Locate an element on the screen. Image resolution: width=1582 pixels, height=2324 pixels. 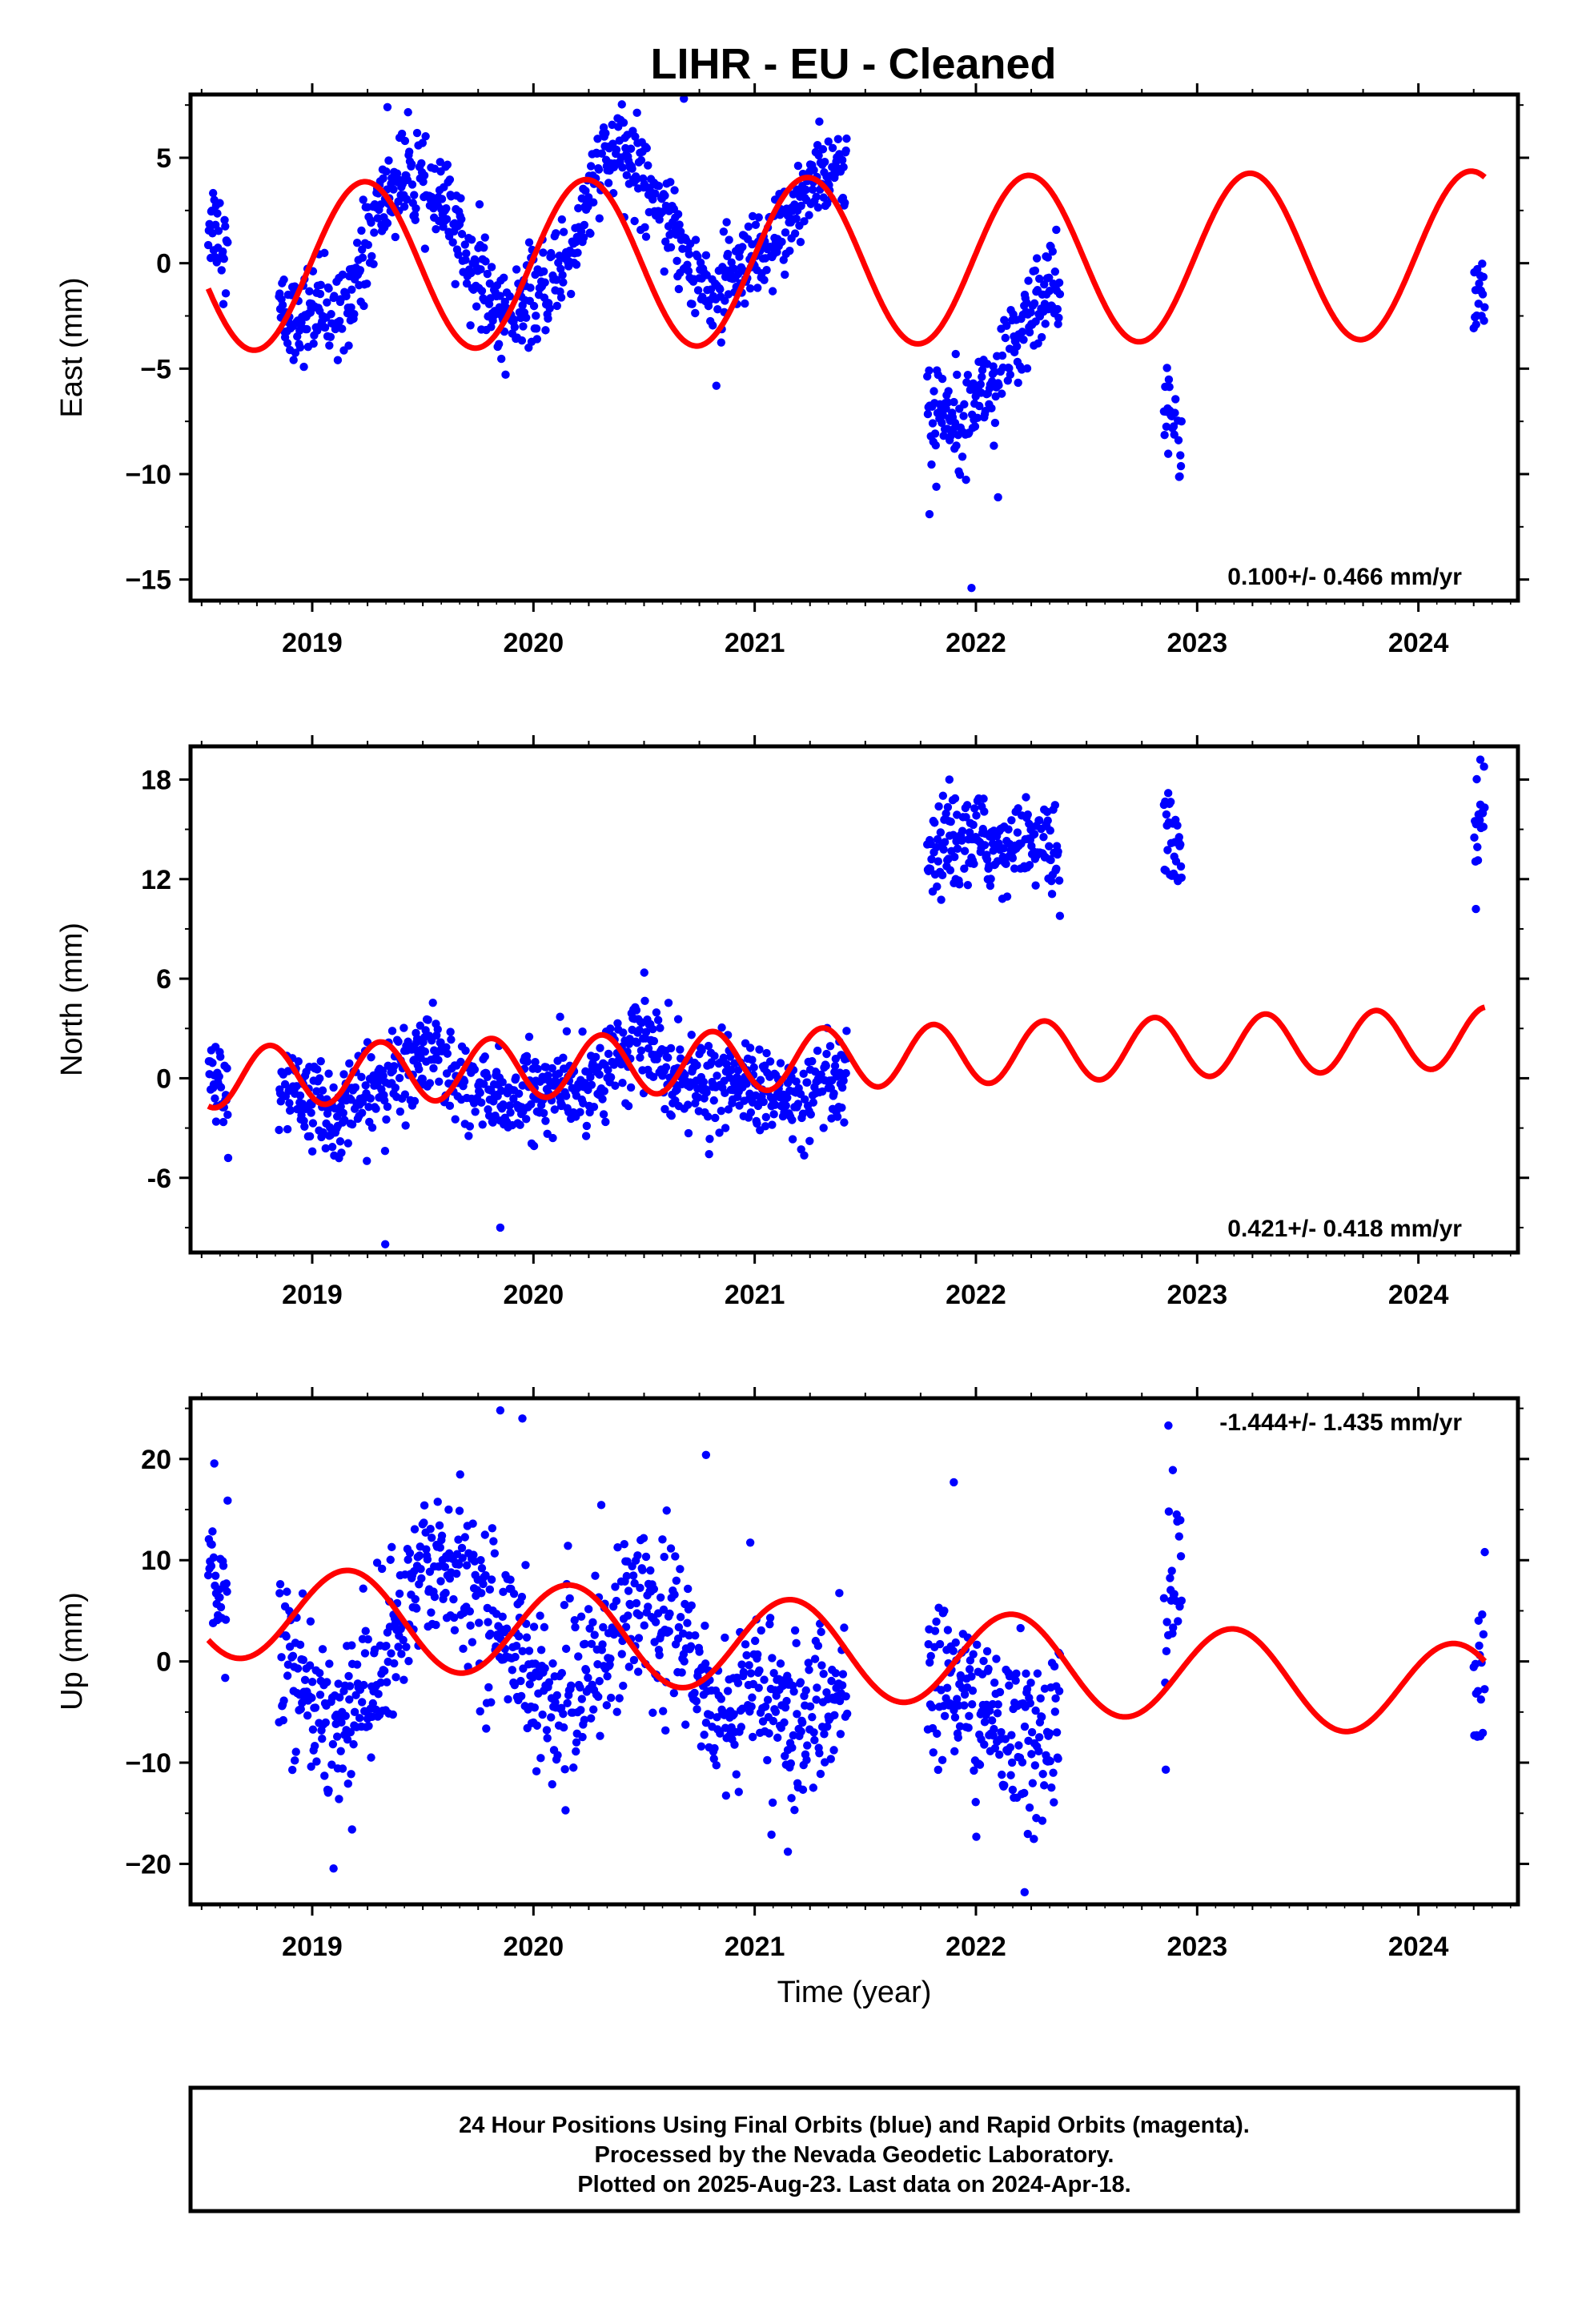
x-tick-label: 2023 is located at coordinates (1196, 1947).